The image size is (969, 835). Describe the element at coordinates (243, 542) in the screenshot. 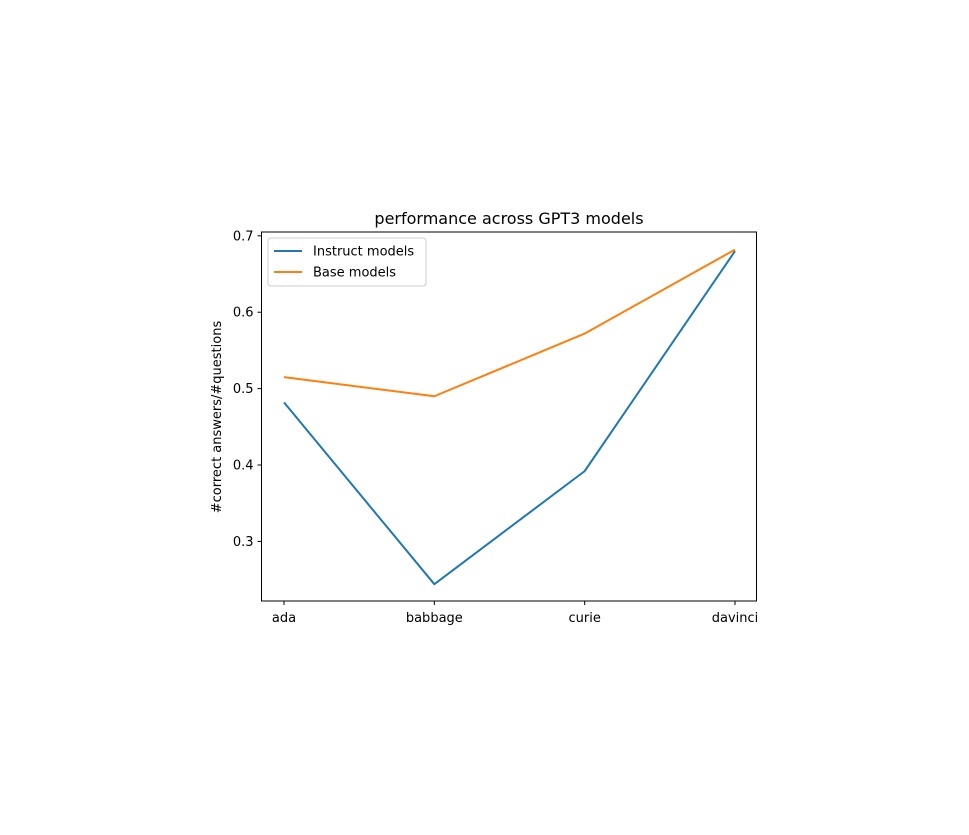

I see `y-tick-label: 0.3` at that location.